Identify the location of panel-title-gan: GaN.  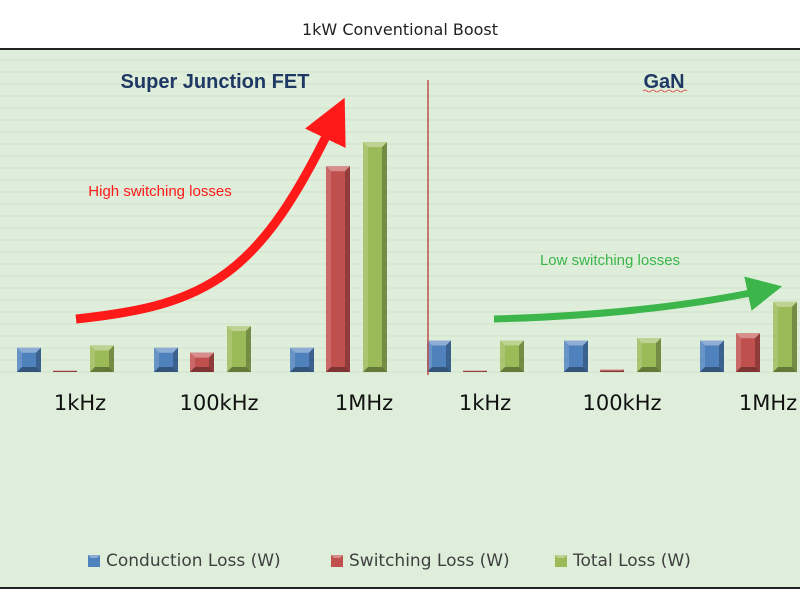
(663, 82).